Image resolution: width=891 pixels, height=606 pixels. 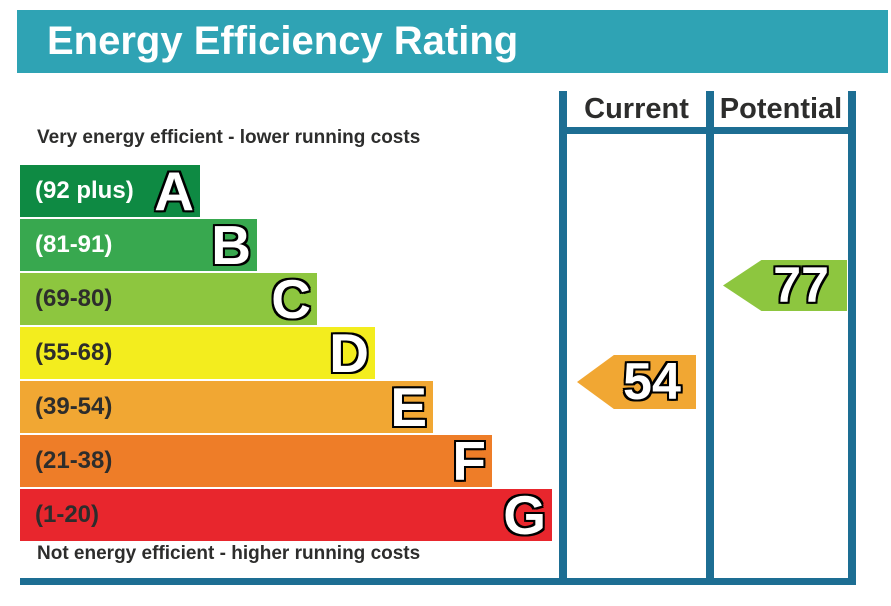 I want to click on band-letter: B, so click(x=231, y=245).